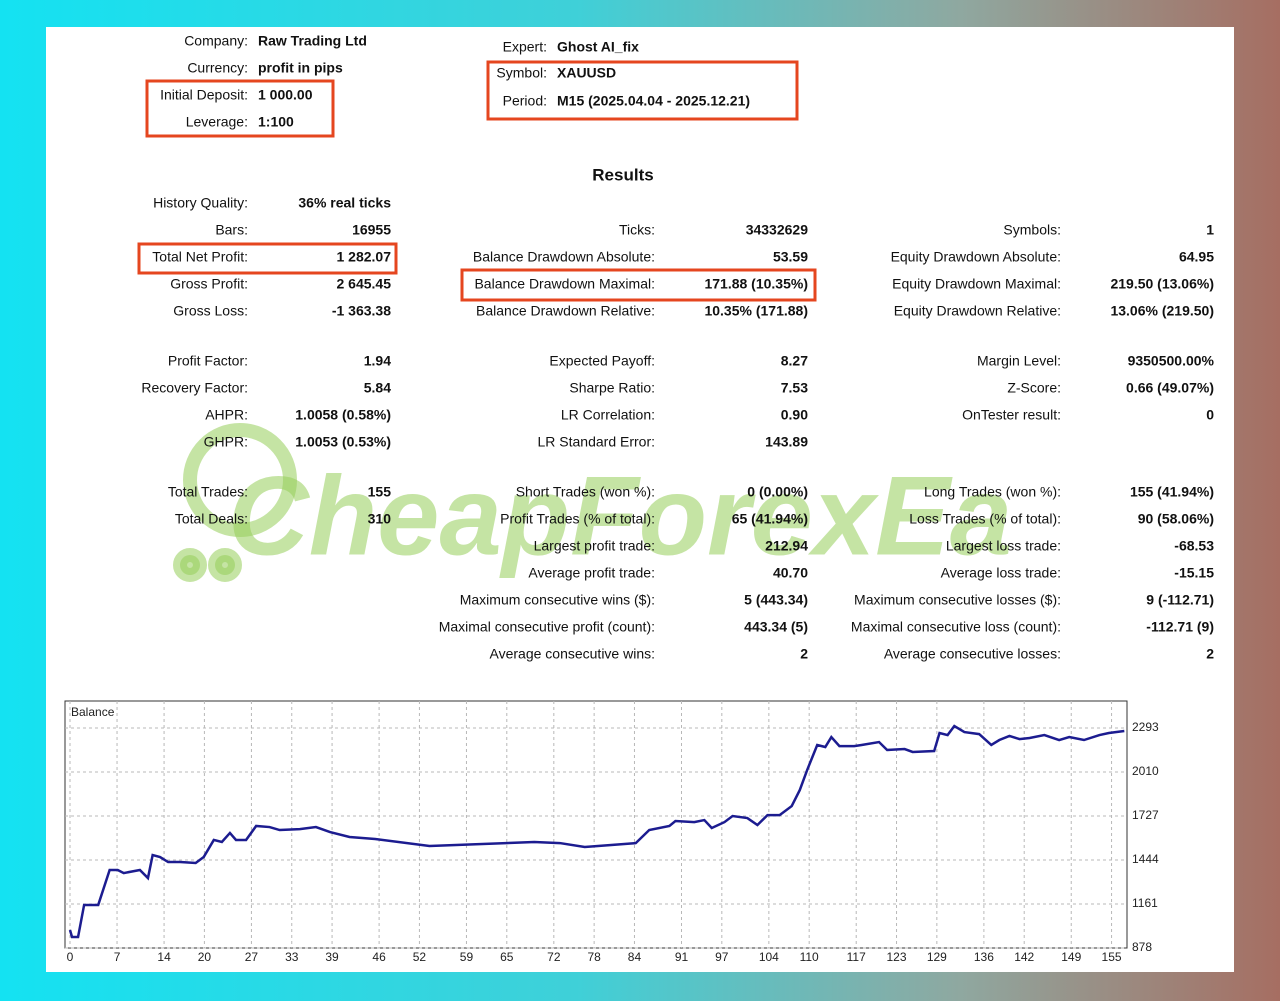 The height and width of the screenshot is (1001, 1280). What do you see at coordinates (1180, 627) in the screenshot?
I see `stat-value: -112.71 (9)` at bounding box center [1180, 627].